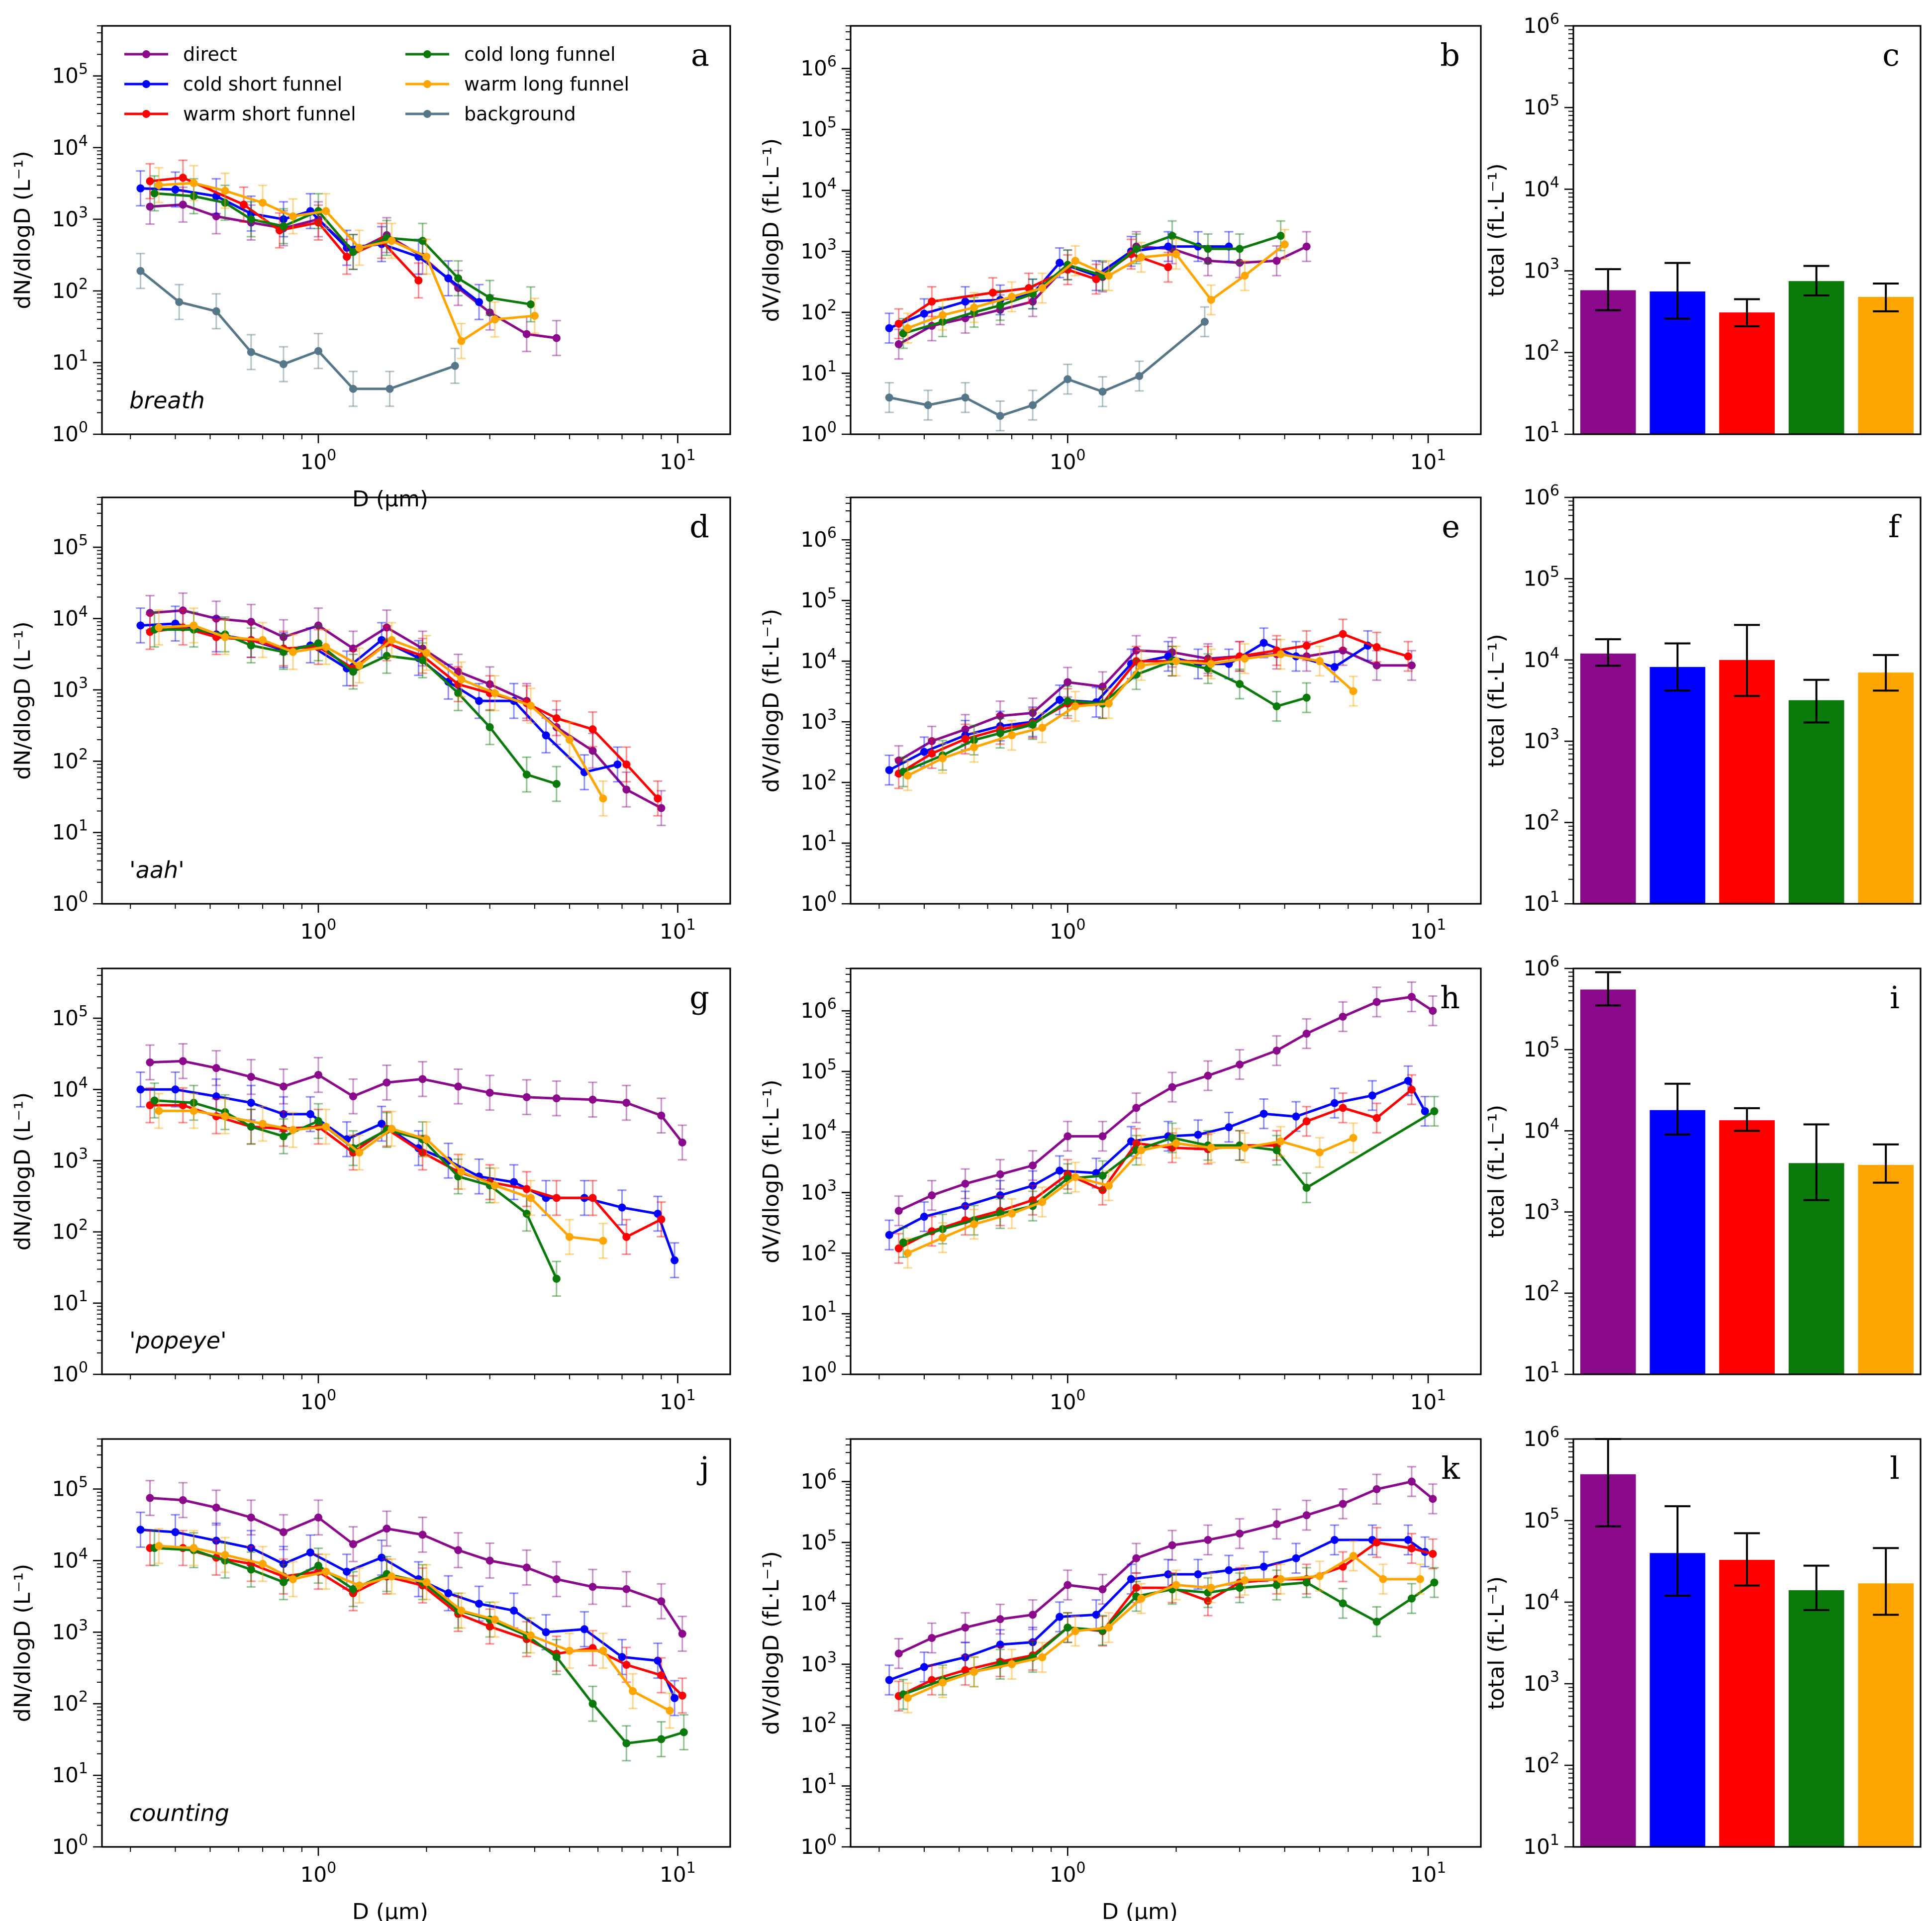 This screenshot has height=1921, width=1932. I want to click on bar-direct, so click(1608, 362).